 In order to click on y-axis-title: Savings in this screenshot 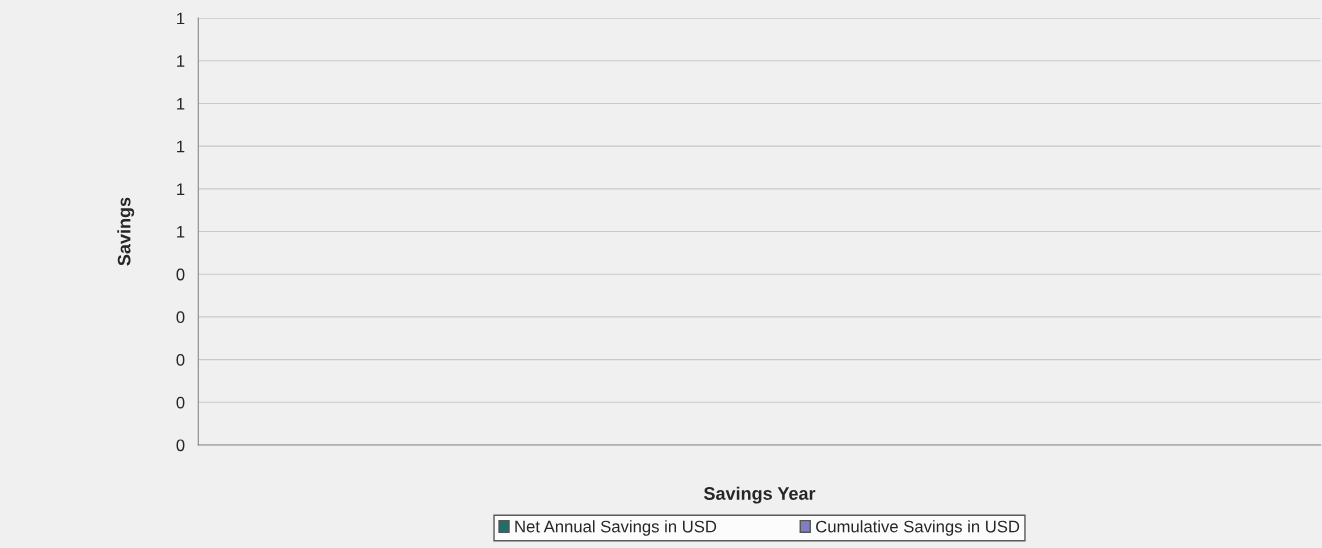, I will do `click(126, 231)`.